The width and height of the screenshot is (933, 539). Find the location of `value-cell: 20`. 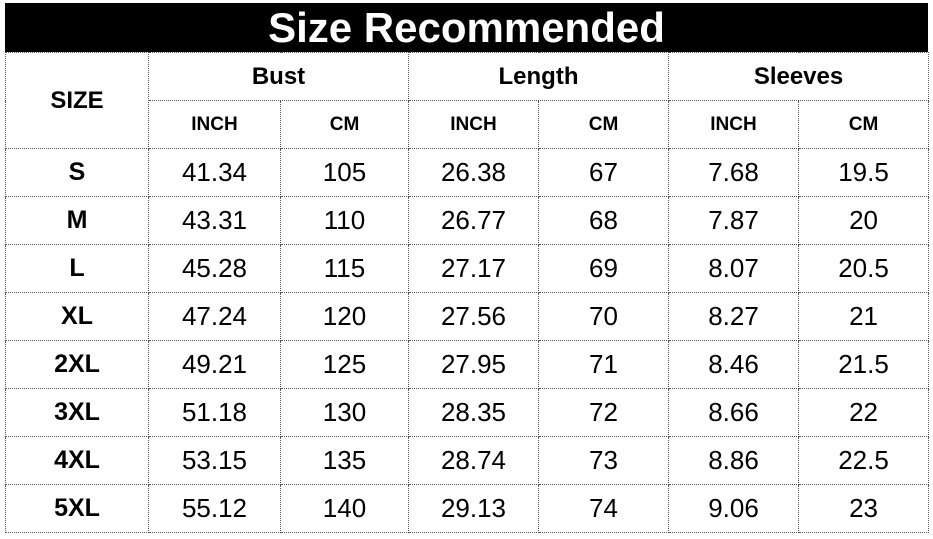

value-cell: 20 is located at coordinates (864, 220).